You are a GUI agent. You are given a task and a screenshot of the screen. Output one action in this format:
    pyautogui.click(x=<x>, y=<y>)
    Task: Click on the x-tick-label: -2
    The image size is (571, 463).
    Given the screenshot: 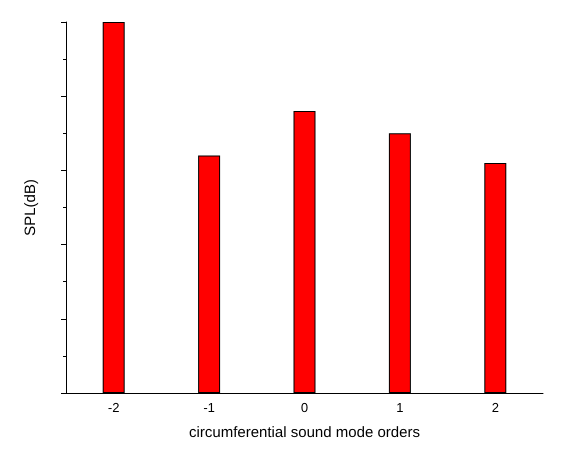 What is the action you would take?
    pyautogui.click(x=114, y=407)
    